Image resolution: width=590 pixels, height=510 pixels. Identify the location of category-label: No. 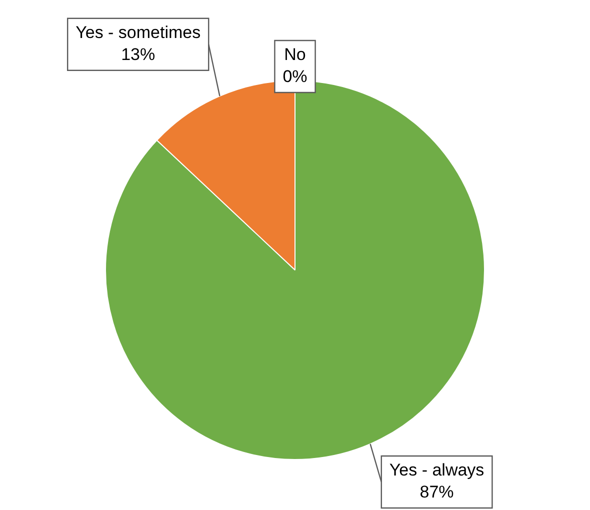
(295, 54).